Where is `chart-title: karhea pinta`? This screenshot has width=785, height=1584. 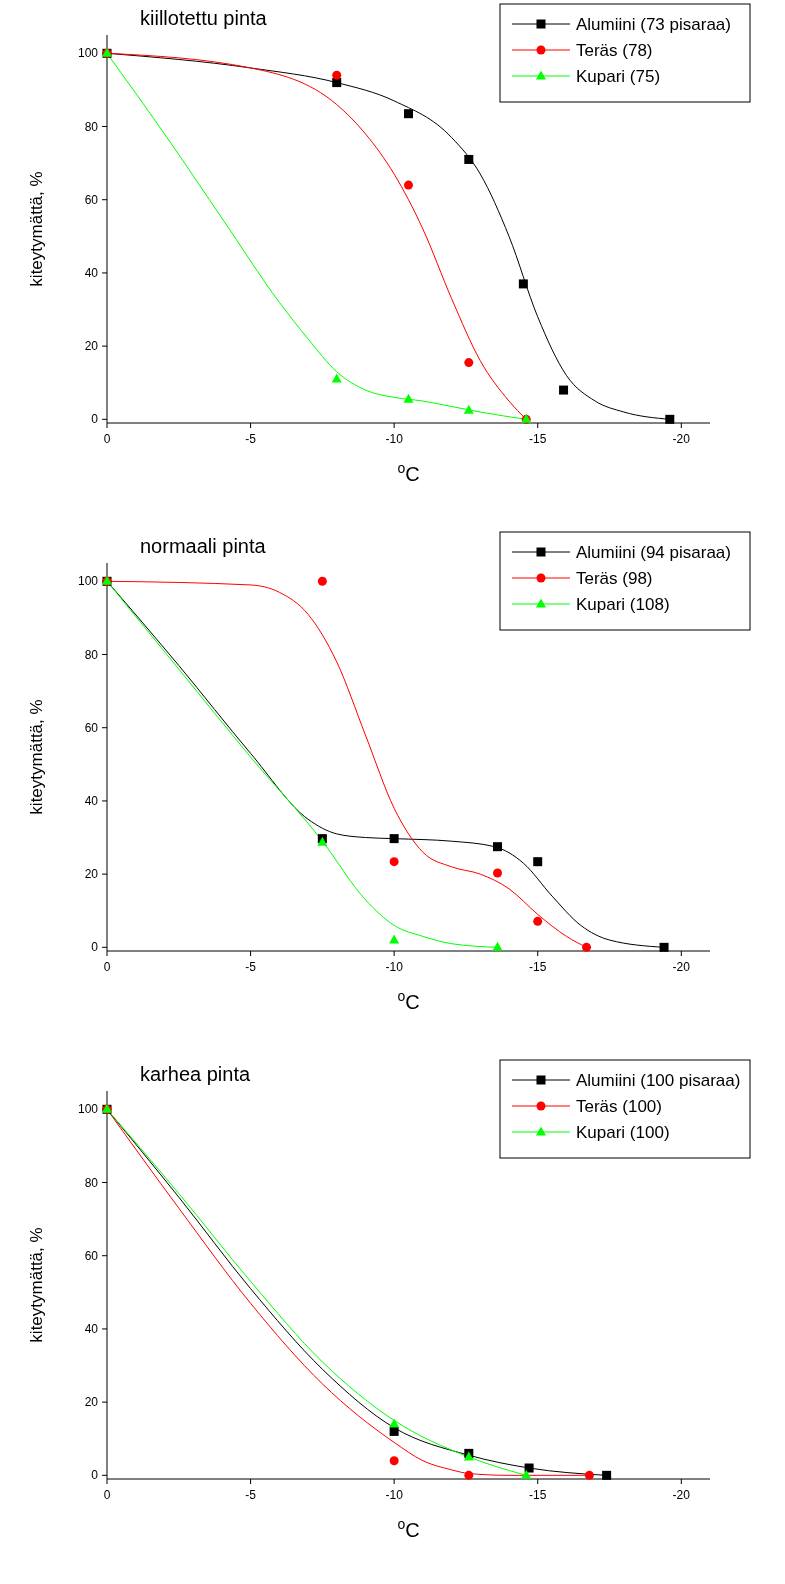 chart-title: karhea pinta is located at coordinates (195, 1074).